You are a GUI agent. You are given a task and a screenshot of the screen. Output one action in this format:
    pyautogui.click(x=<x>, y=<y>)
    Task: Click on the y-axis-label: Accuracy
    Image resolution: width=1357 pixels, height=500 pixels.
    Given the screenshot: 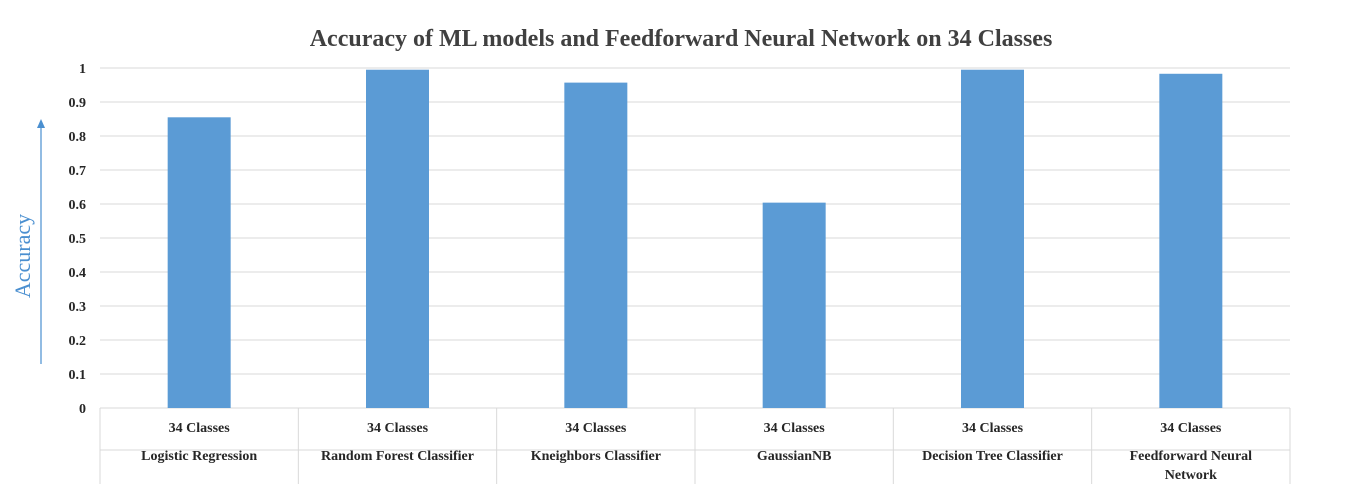 What is the action you would take?
    pyautogui.click(x=22, y=256)
    